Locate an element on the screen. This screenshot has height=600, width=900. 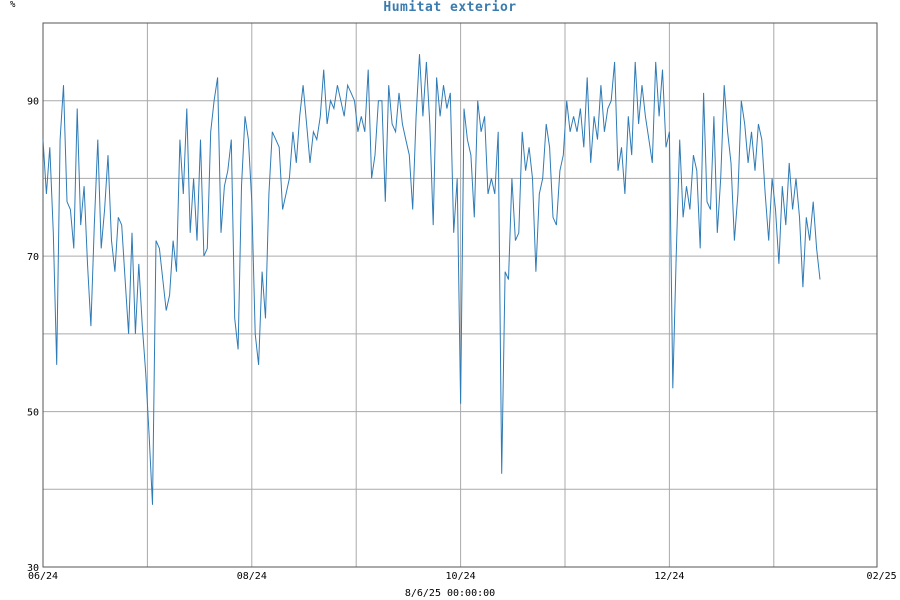
x-tick-label: 02/25 is located at coordinates (882, 576).